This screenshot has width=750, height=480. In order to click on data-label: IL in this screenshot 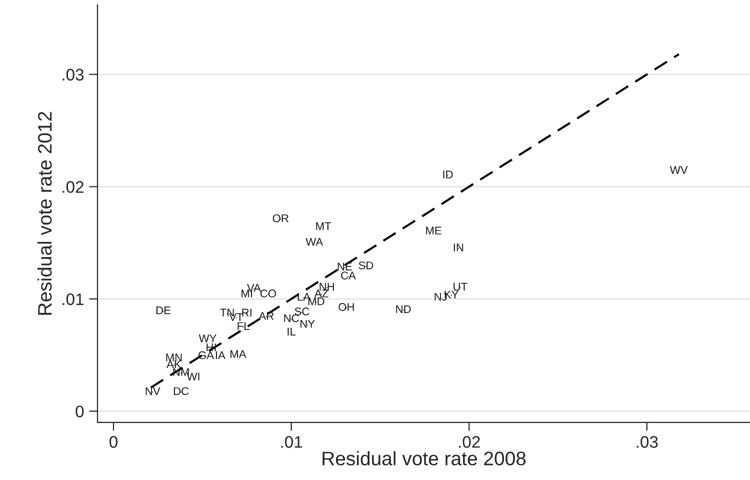, I will do `click(292, 332)`.